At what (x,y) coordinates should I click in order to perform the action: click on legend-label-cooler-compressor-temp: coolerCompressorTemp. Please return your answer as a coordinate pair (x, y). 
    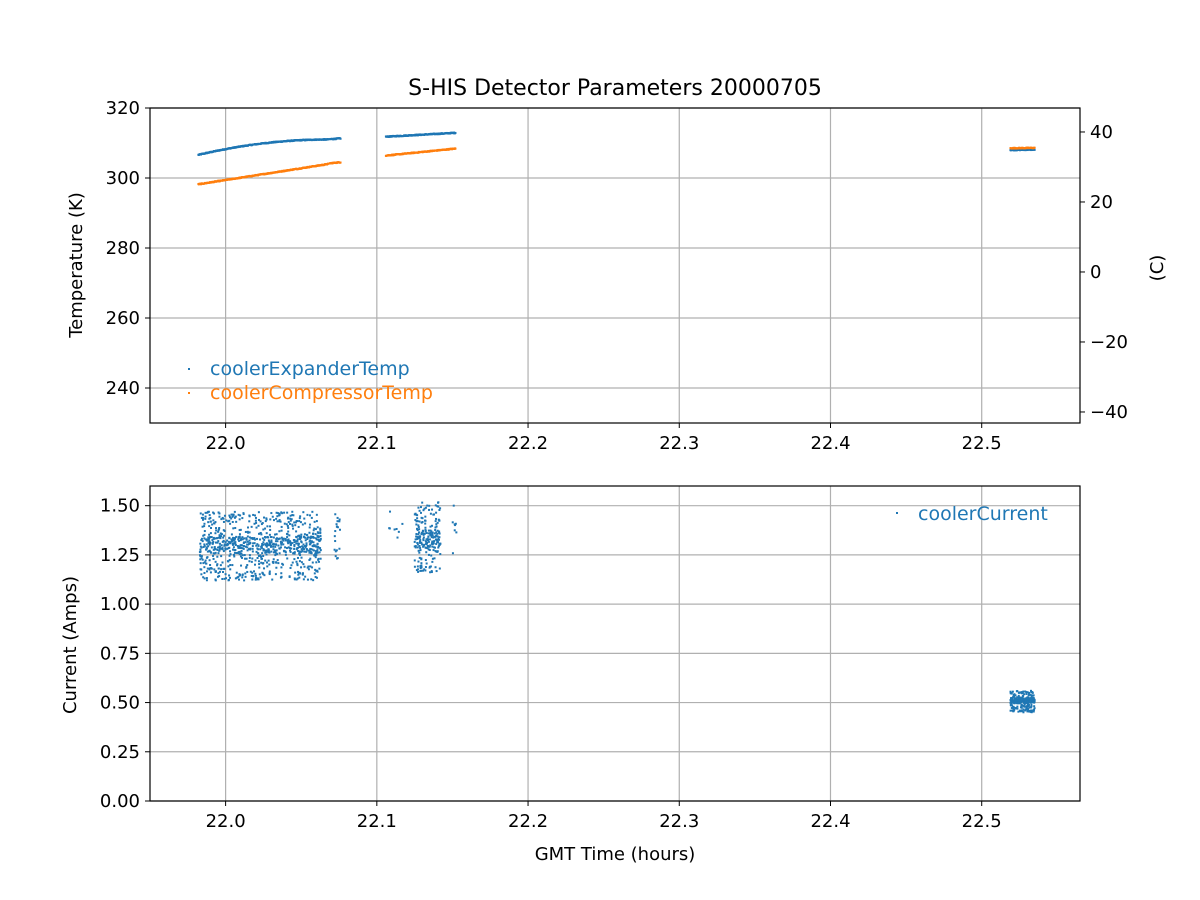
    Looking at the image, I should click on (321, 393).